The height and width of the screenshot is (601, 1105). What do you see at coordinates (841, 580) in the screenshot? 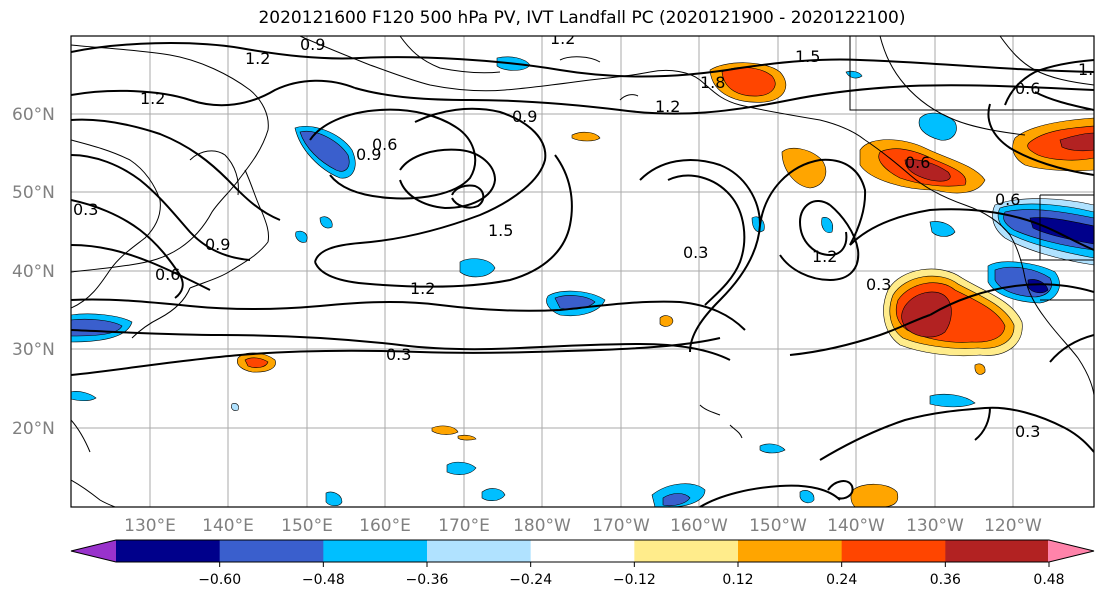
I see `colorbar-tick-label: 0.24` at bounding box center [841, 580].